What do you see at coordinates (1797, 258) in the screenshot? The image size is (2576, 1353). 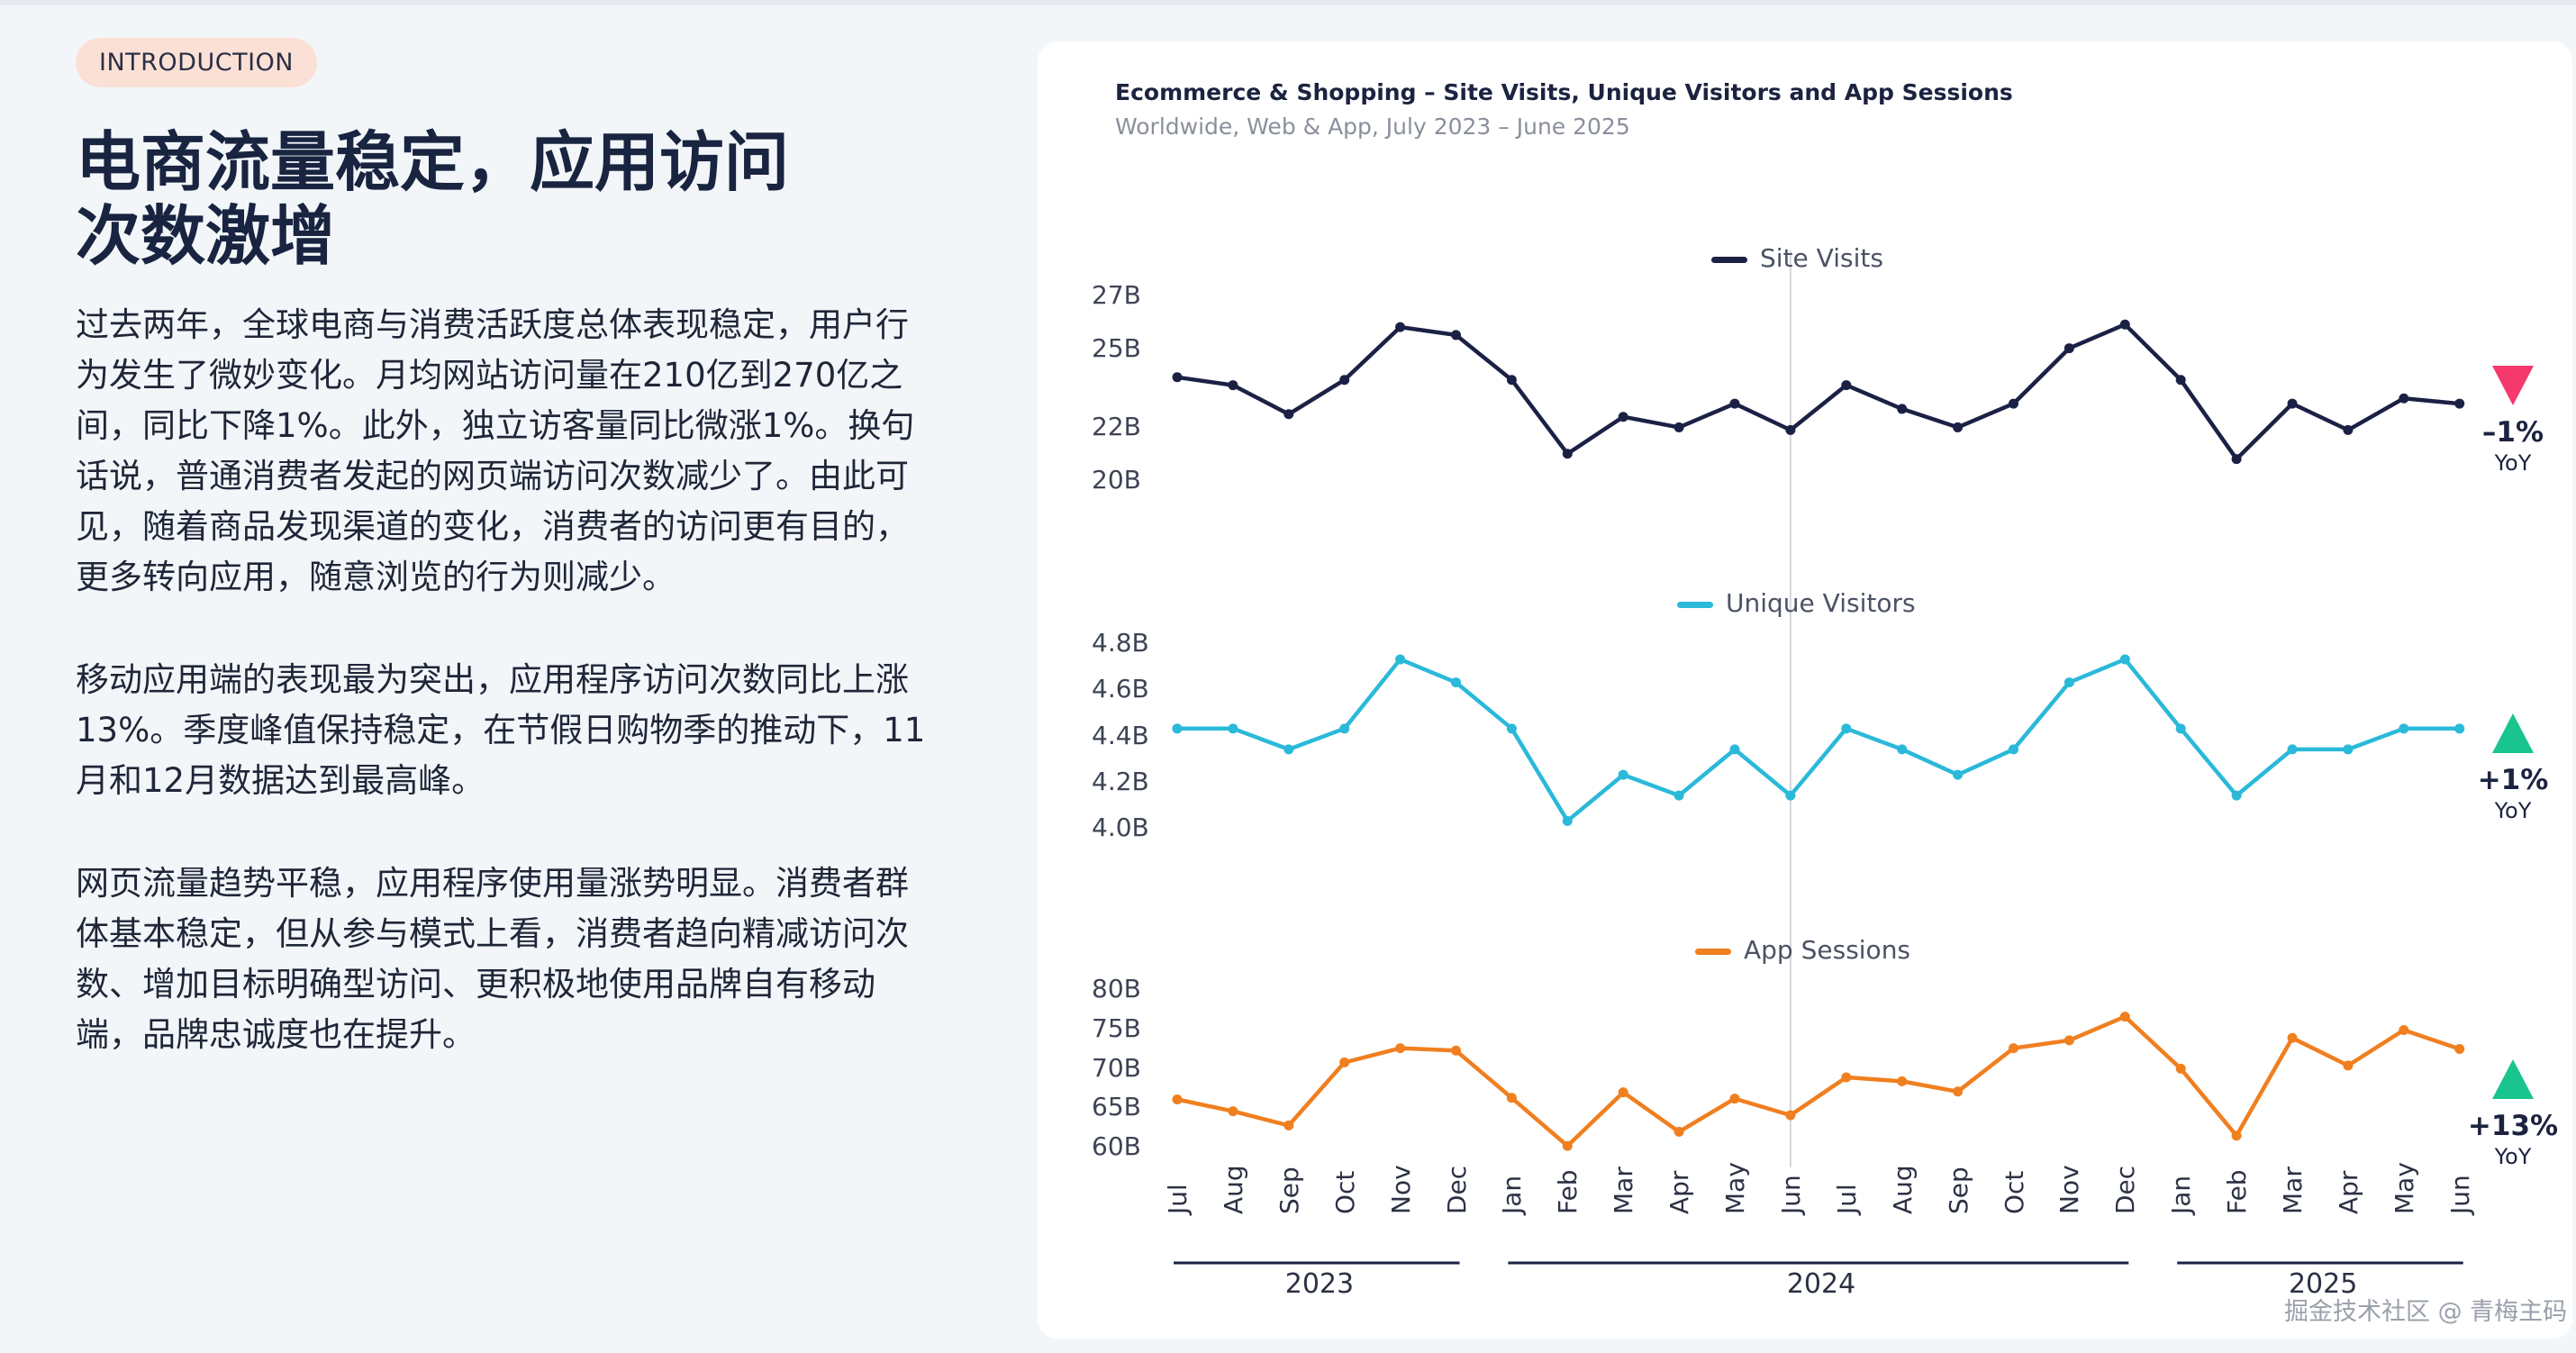 I see `legend-0: Site Visits` at bounding box center [1797, 258].